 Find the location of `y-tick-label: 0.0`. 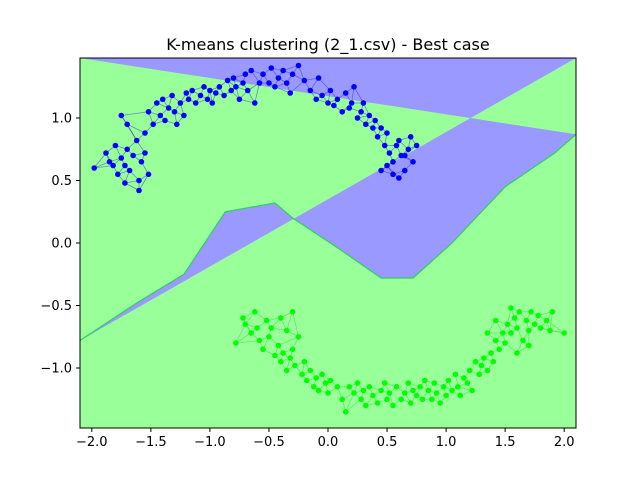

y-tick-label: 0.0 is located at coordinates (61, 244).